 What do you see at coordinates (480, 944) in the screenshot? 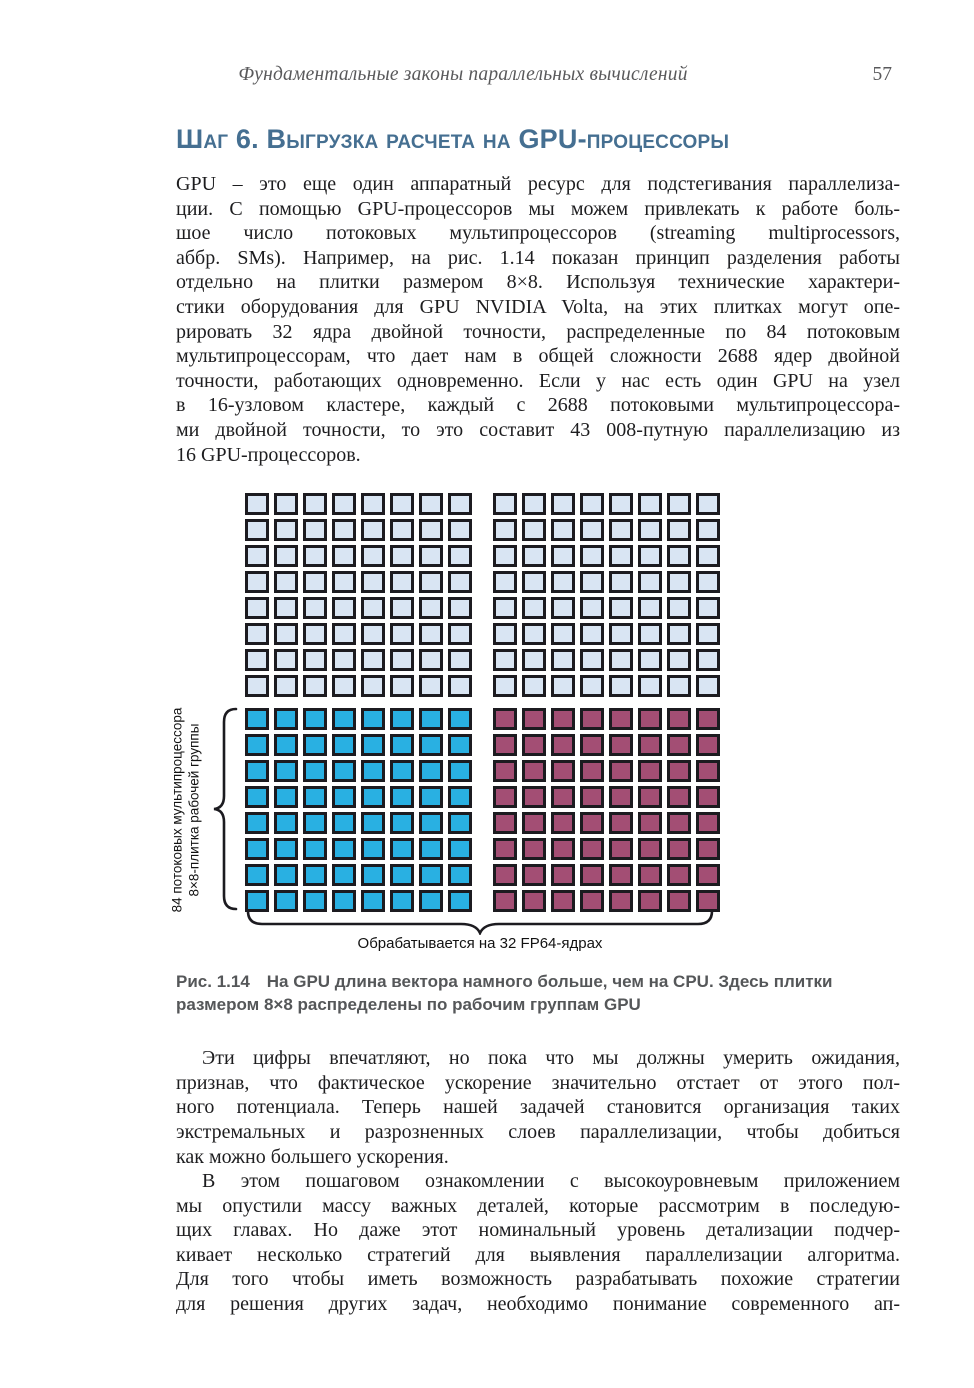
I see `figure-bottom-label: Обрабатывается на 32 FP64-ядрах` at bounding box center [480, 944].